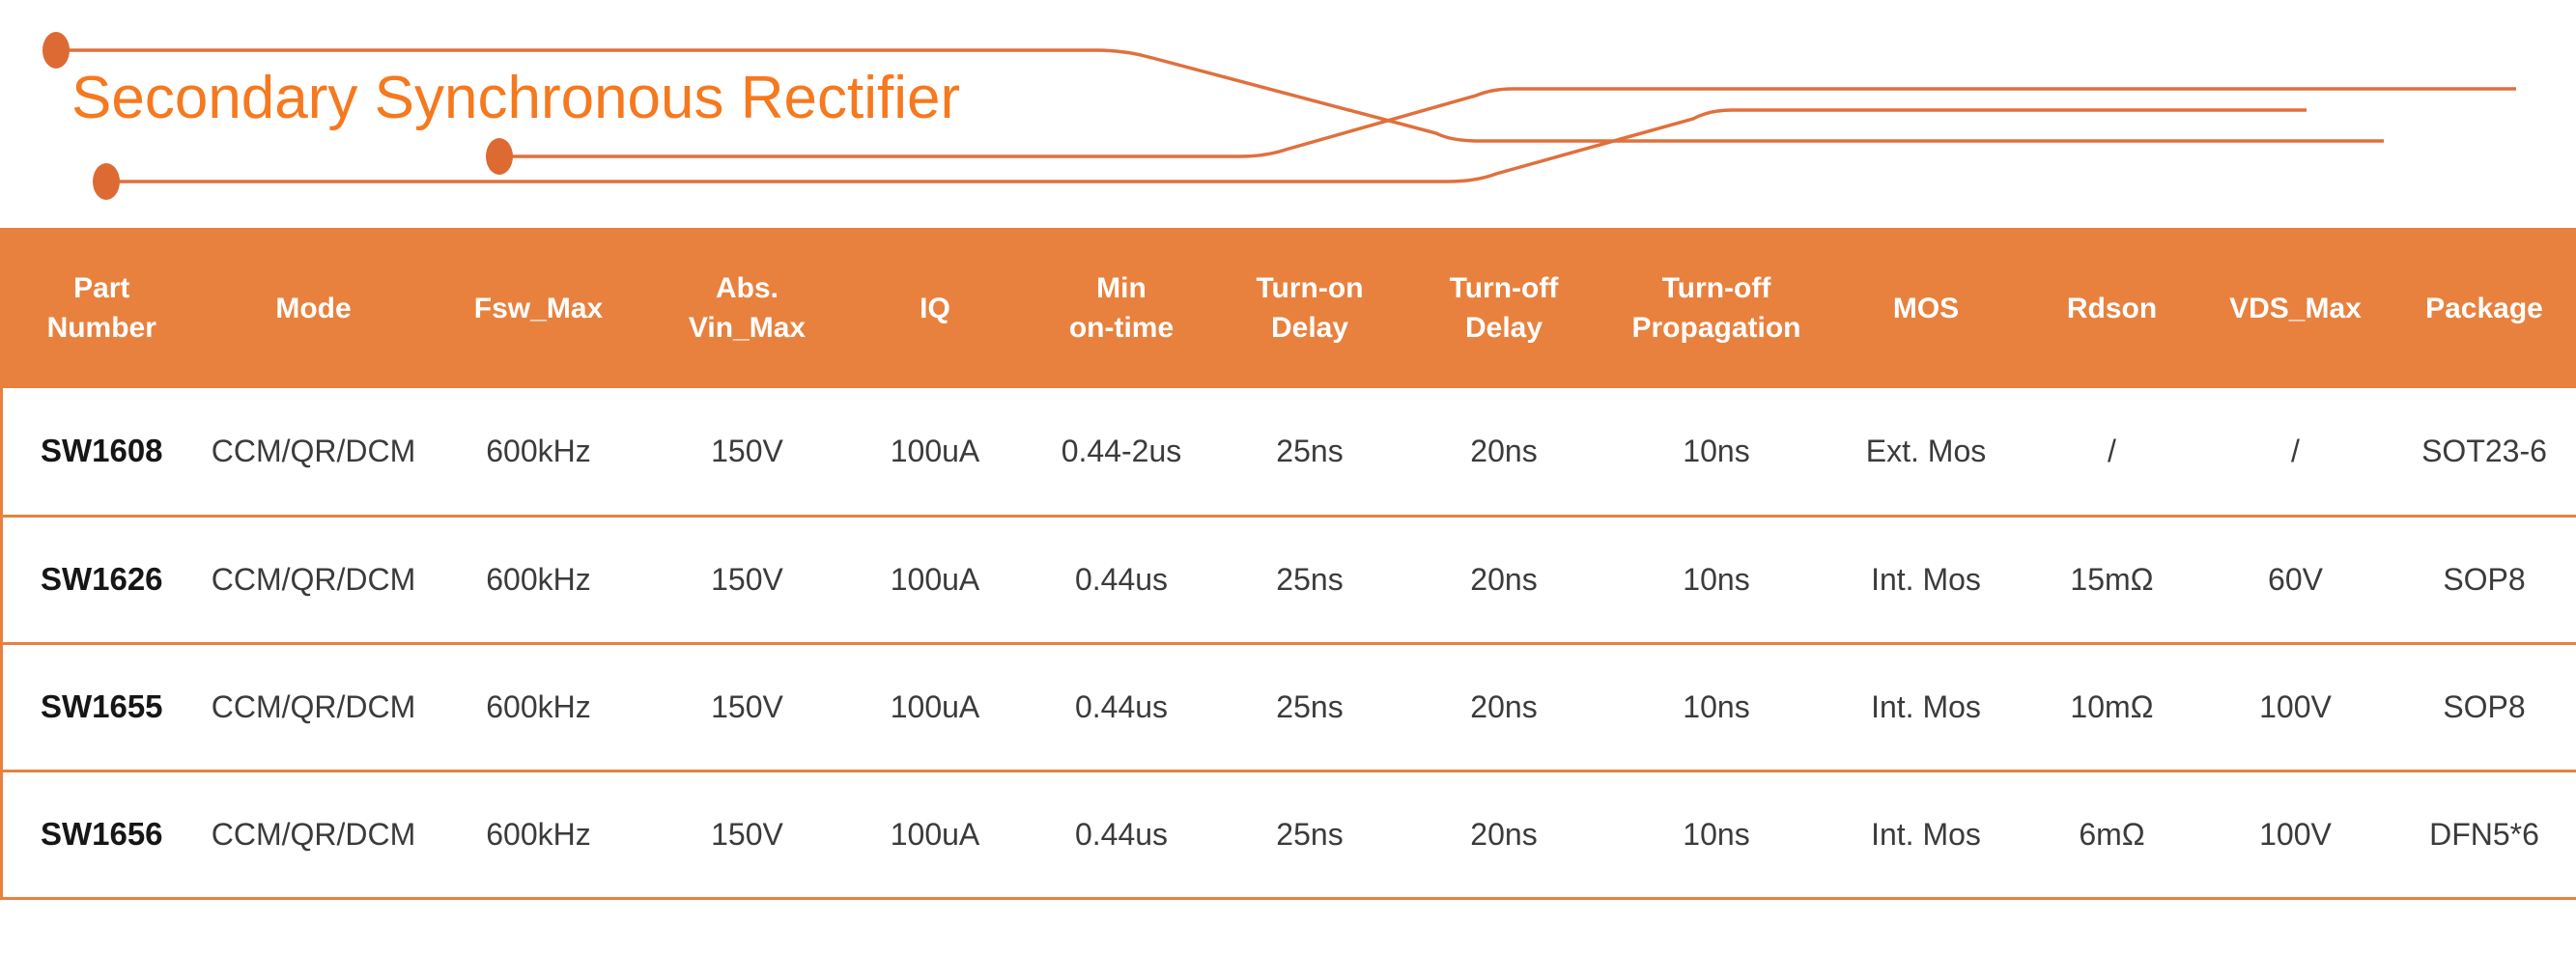  I want to click on part-number-cell: SW1656, so click(101, 833).